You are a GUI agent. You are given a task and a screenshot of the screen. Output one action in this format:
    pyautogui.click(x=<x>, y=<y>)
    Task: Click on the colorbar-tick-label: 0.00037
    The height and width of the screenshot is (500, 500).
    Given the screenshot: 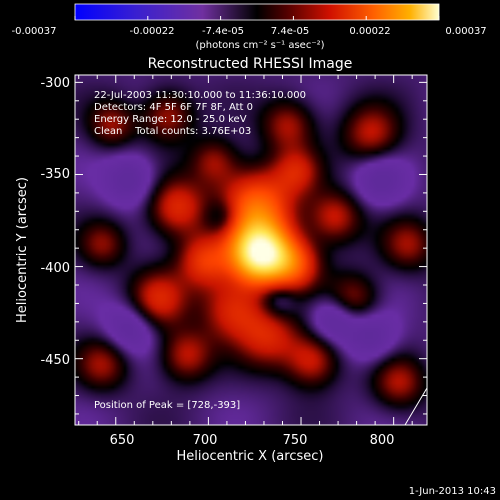 What is the action you would take?
    pyautogui.click(x=465, y=31)
    